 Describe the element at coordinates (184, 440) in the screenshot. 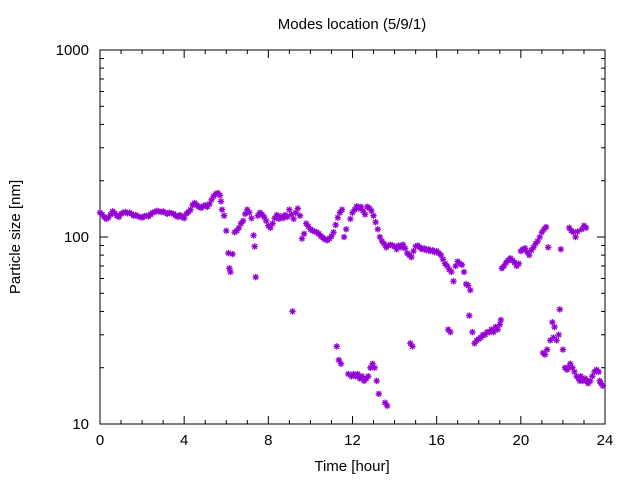

I see `x-tick-label: 4` at that location.